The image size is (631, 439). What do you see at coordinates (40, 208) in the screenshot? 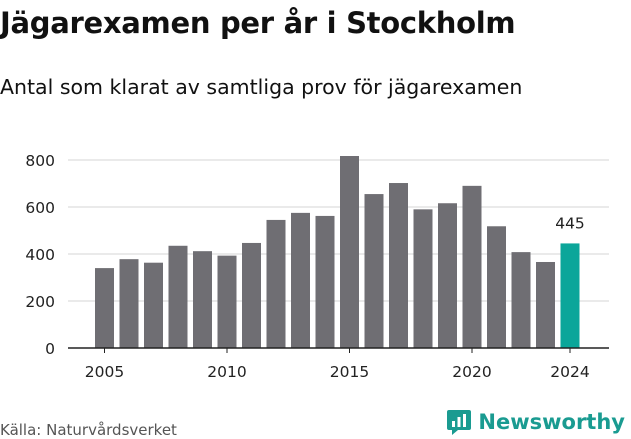
I see `y-tick-label: 600` at bounding box center [40, 208].